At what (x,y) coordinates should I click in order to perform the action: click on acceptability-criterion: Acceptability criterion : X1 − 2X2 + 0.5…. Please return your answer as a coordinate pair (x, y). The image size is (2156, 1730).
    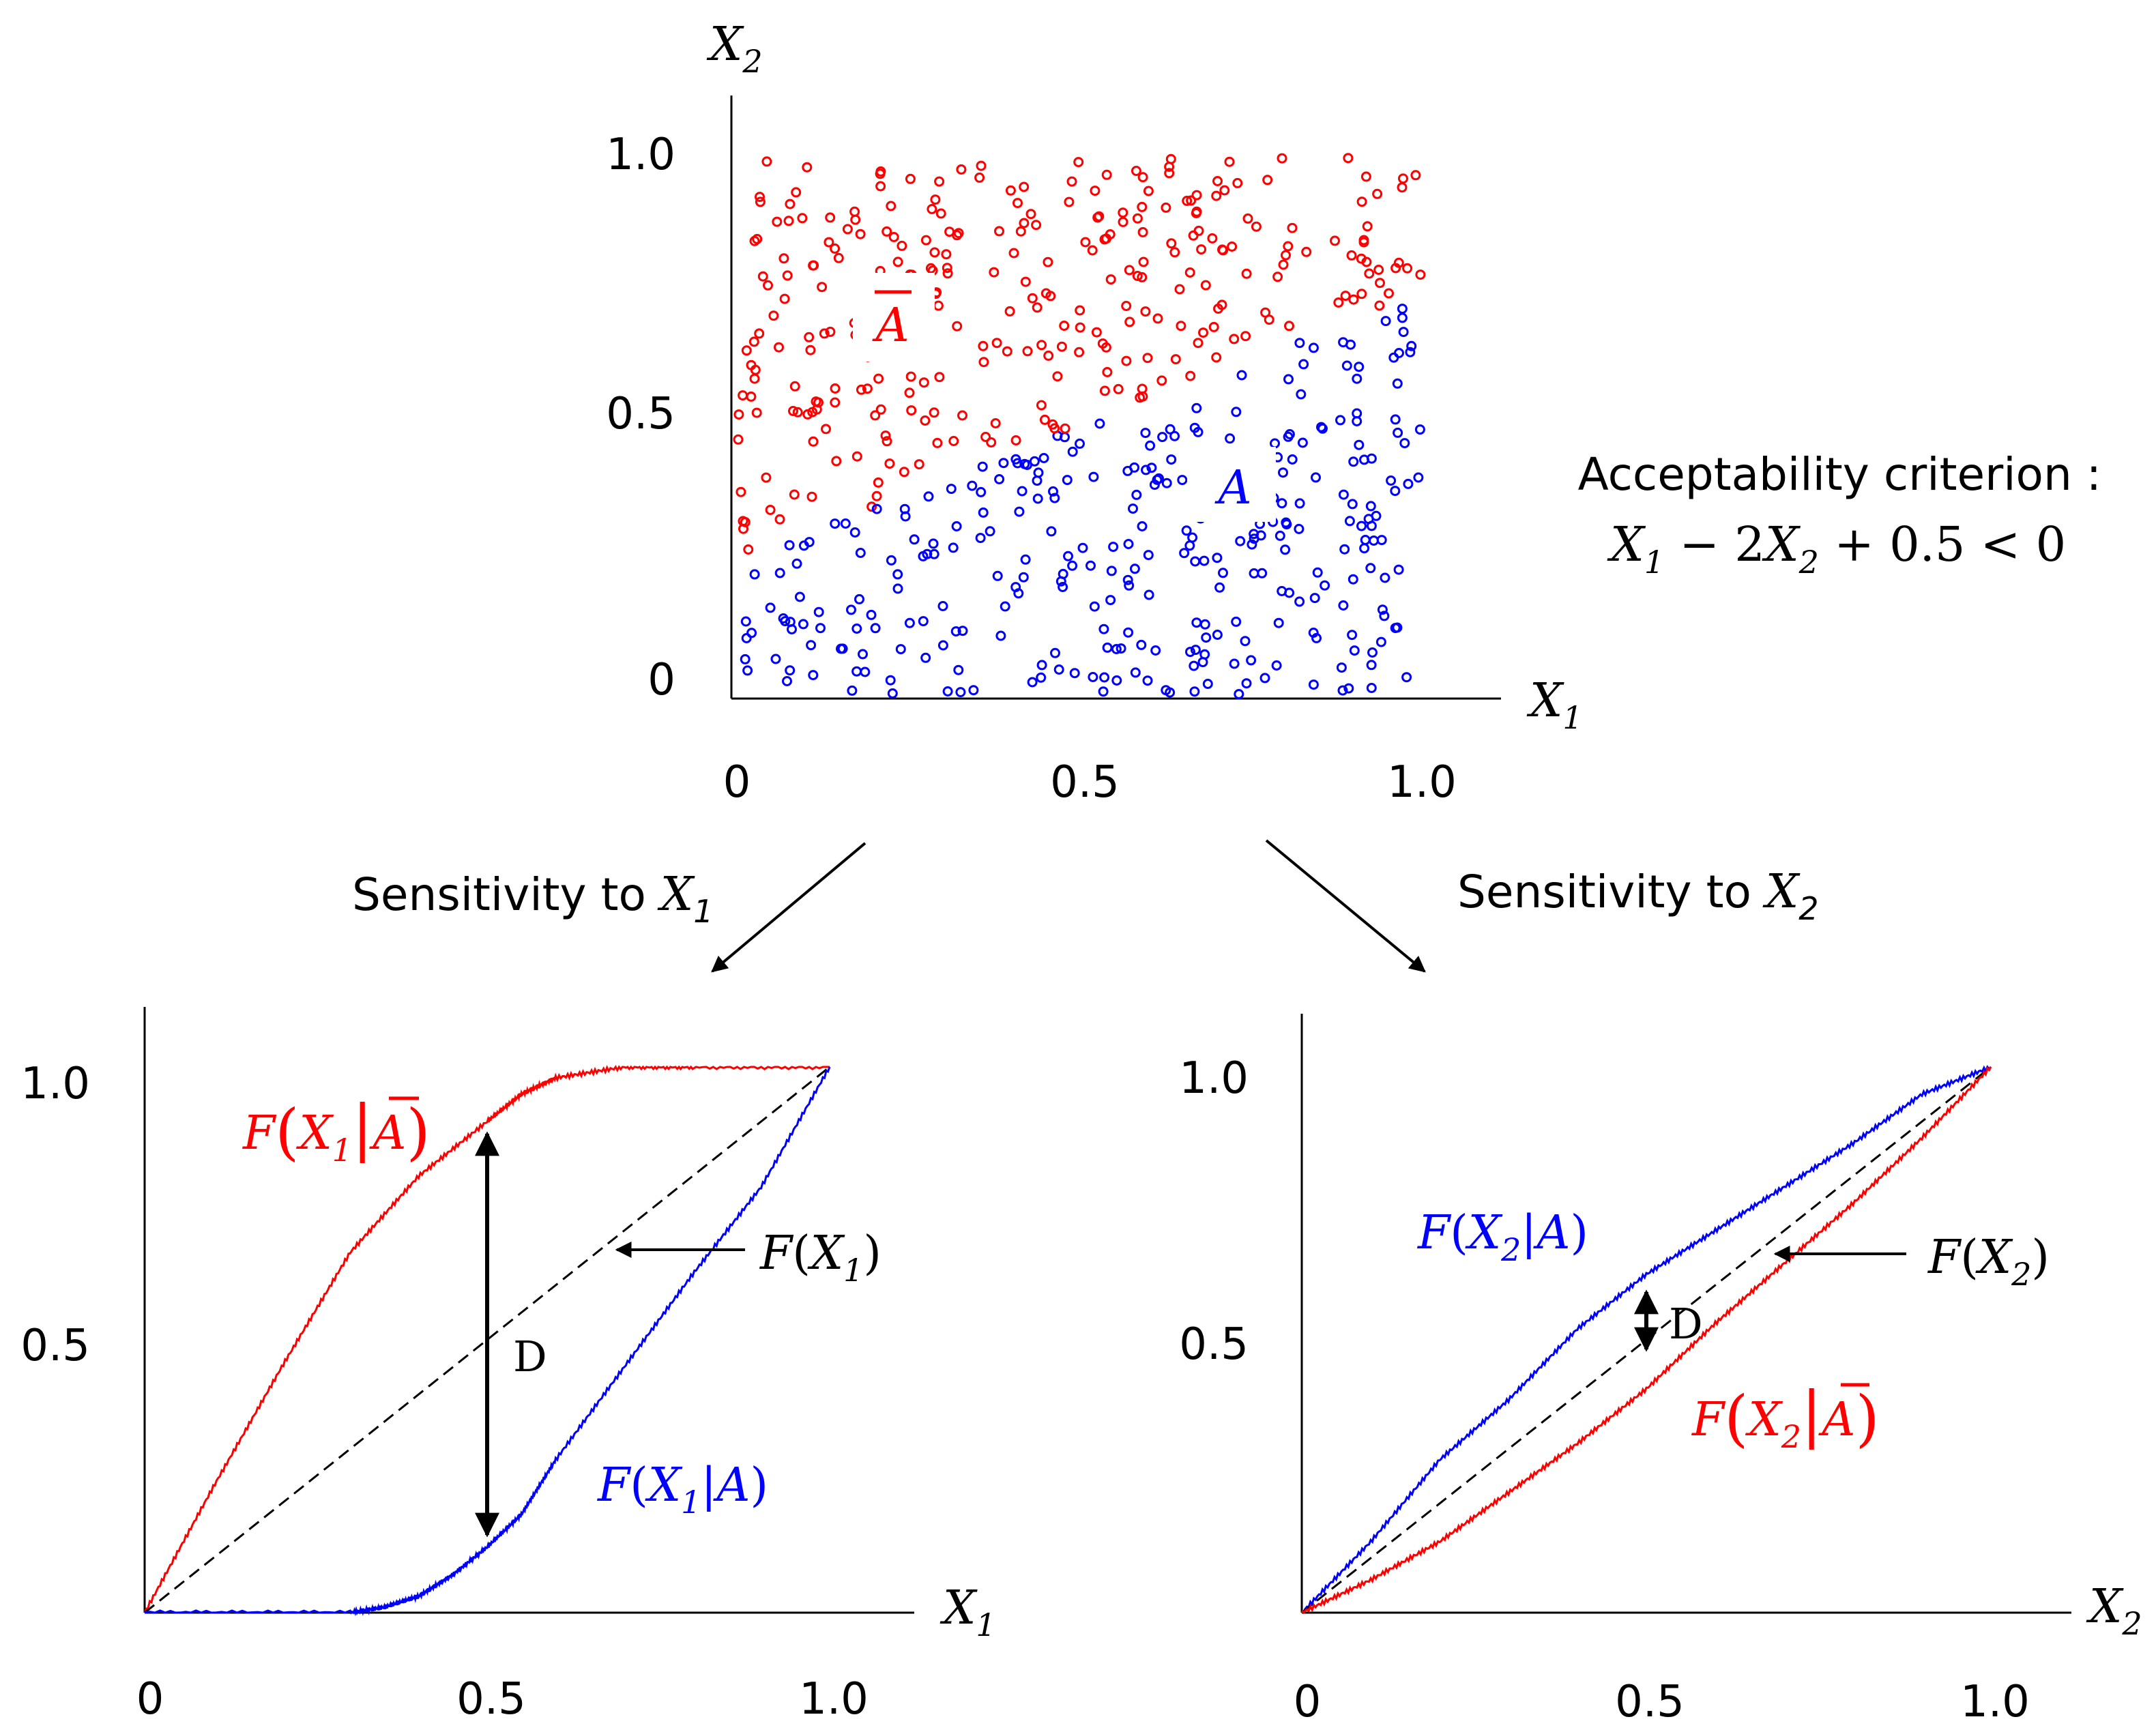
    Looking at the image, I should click on (1839, 514).